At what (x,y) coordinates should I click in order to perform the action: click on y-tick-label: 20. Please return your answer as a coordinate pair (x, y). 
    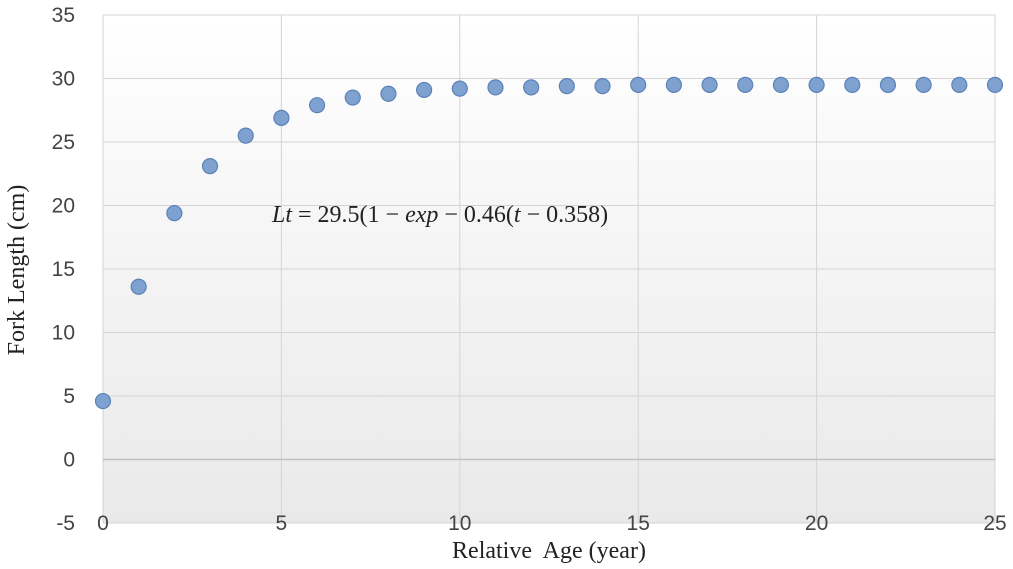
    Looking at the image, I should click on (63, 206).